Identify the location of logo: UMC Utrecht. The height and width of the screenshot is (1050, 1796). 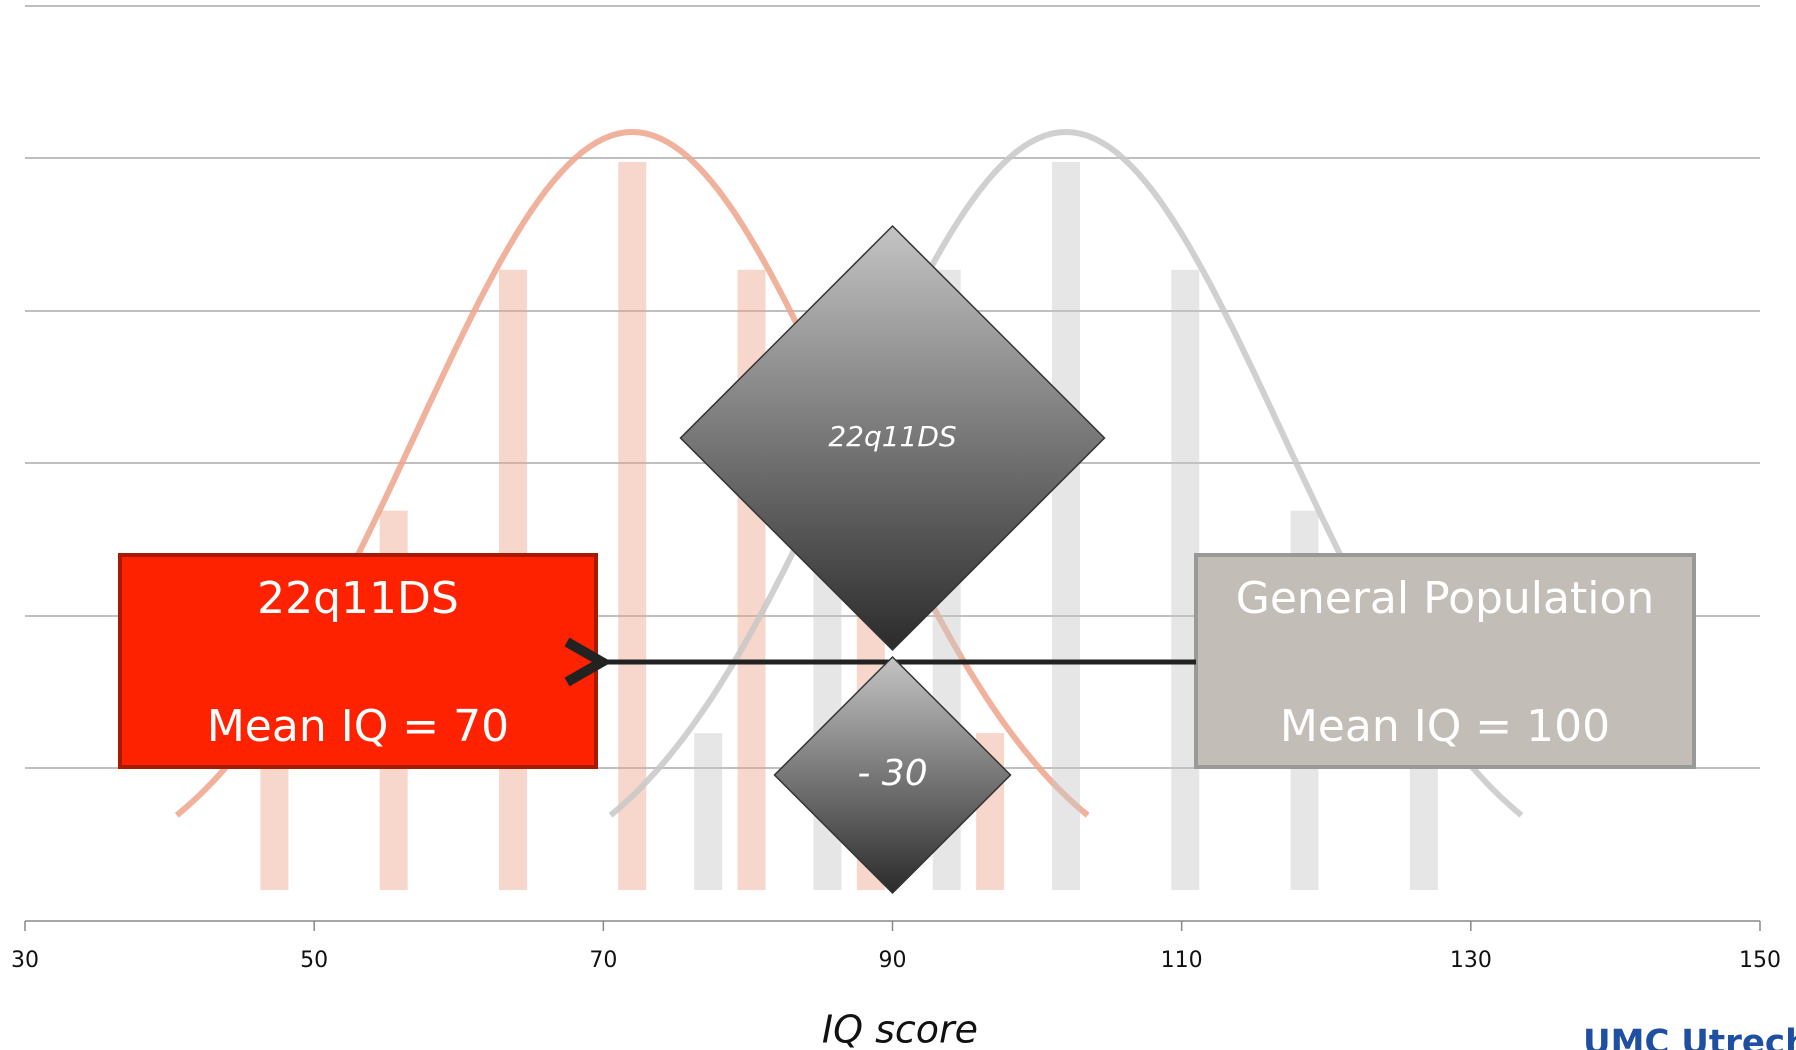
(1689, 1036).